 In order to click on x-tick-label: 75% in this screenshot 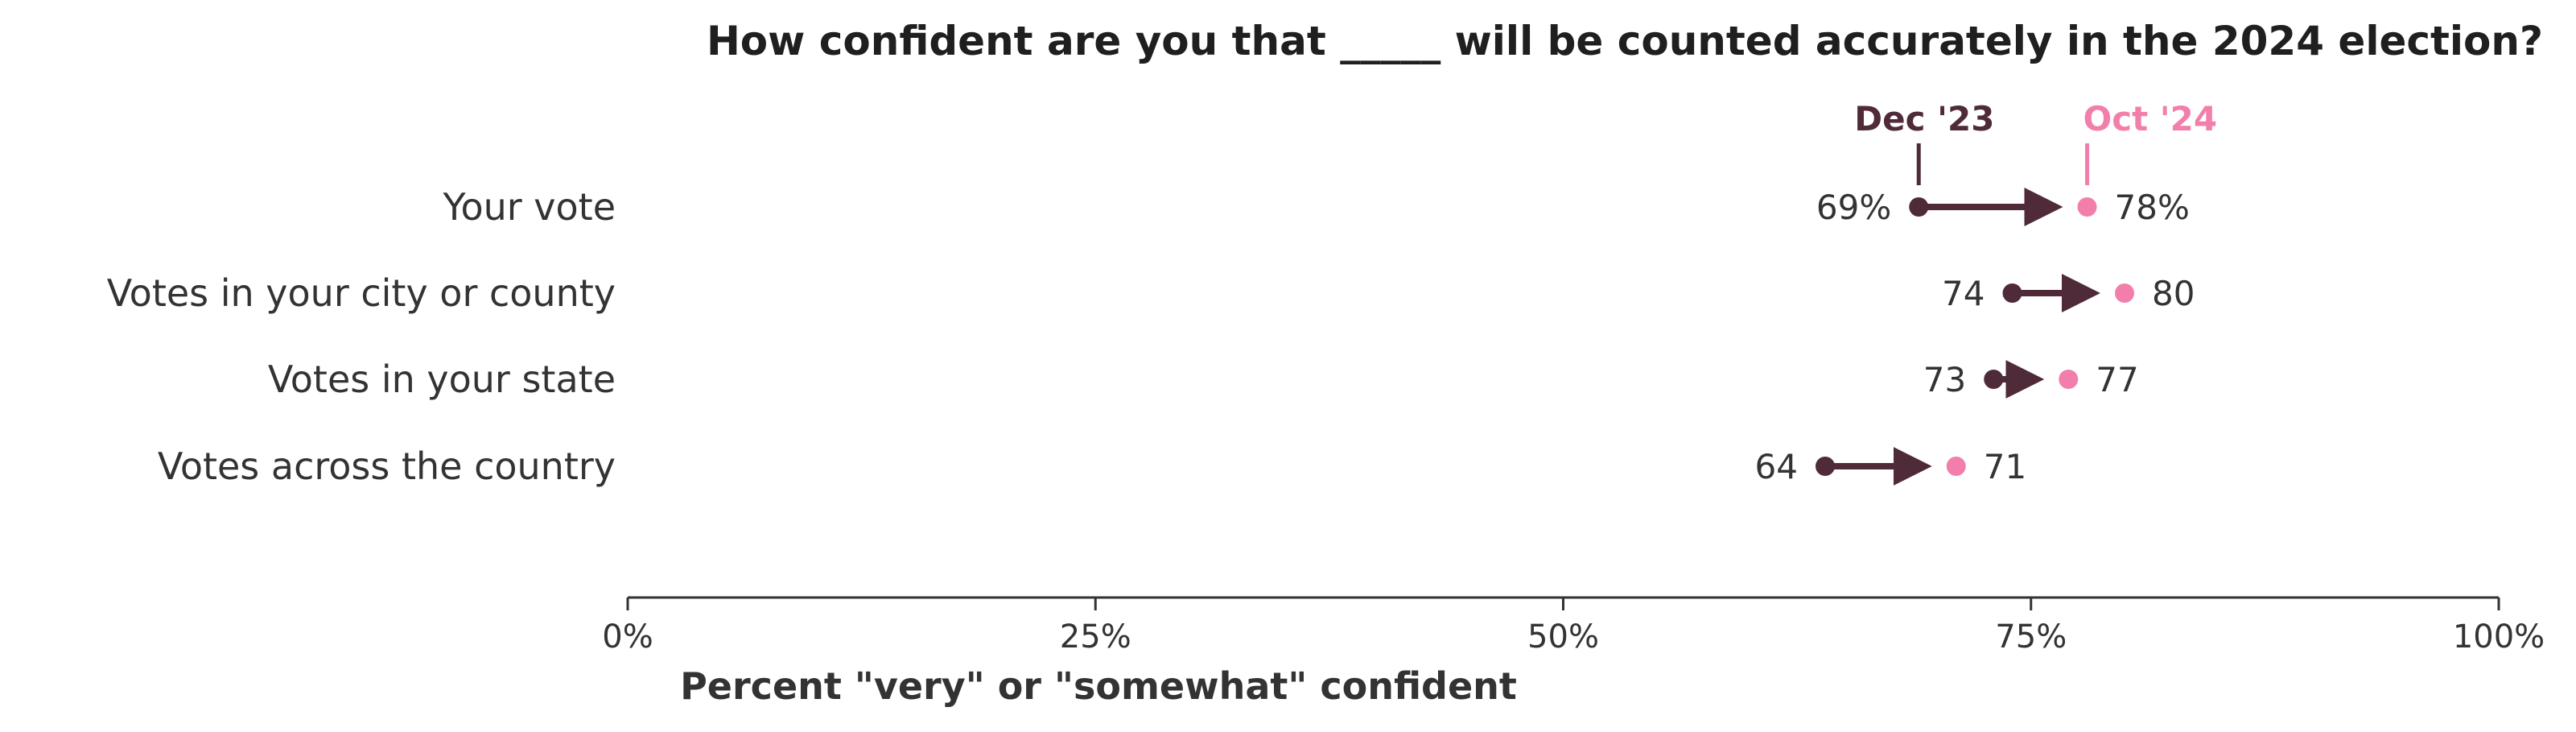, I will do `click(2031, 636)`.